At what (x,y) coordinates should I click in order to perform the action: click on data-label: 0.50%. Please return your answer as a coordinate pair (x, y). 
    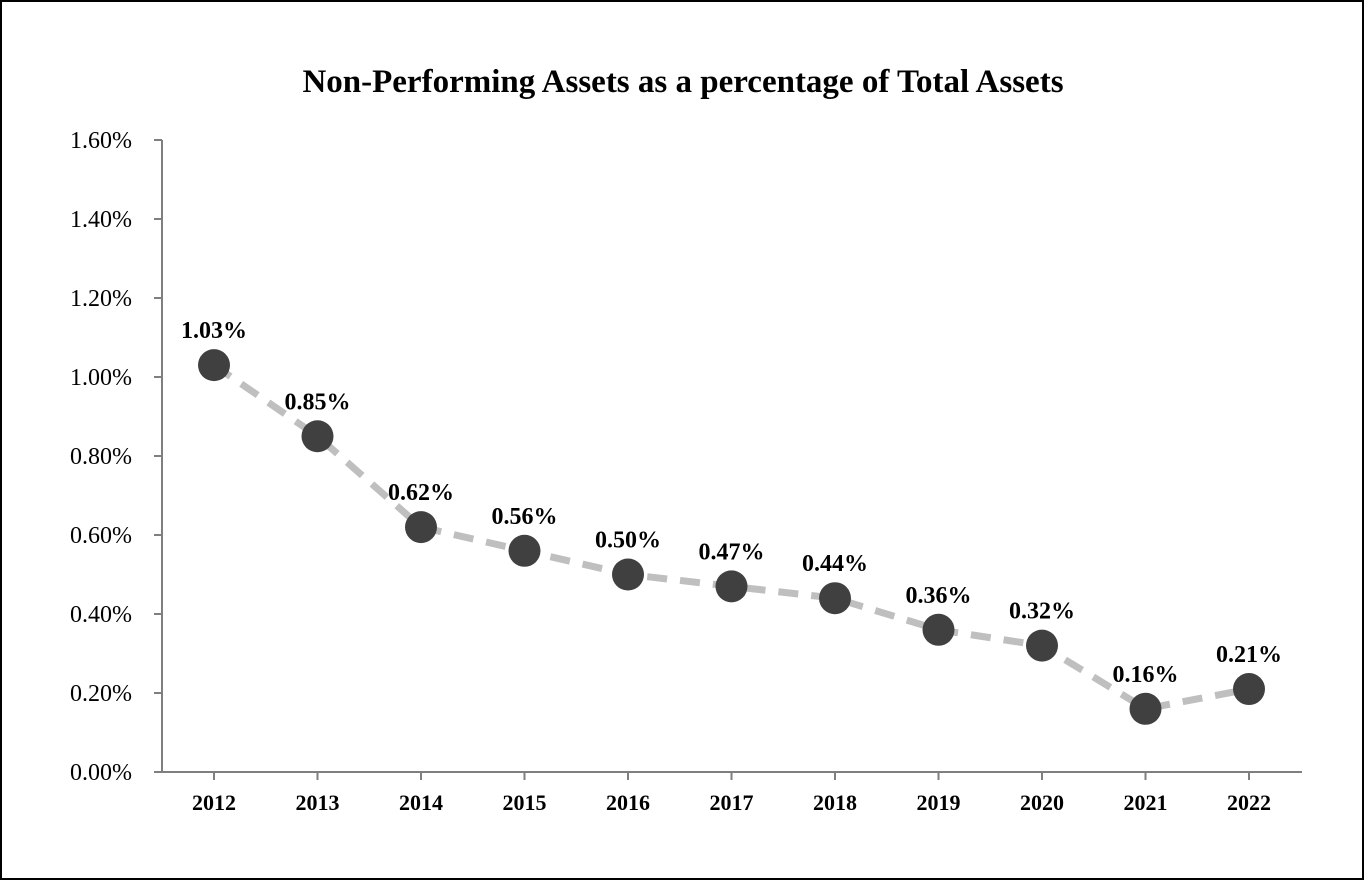
    Looking at the image, I should click on (628, 541).